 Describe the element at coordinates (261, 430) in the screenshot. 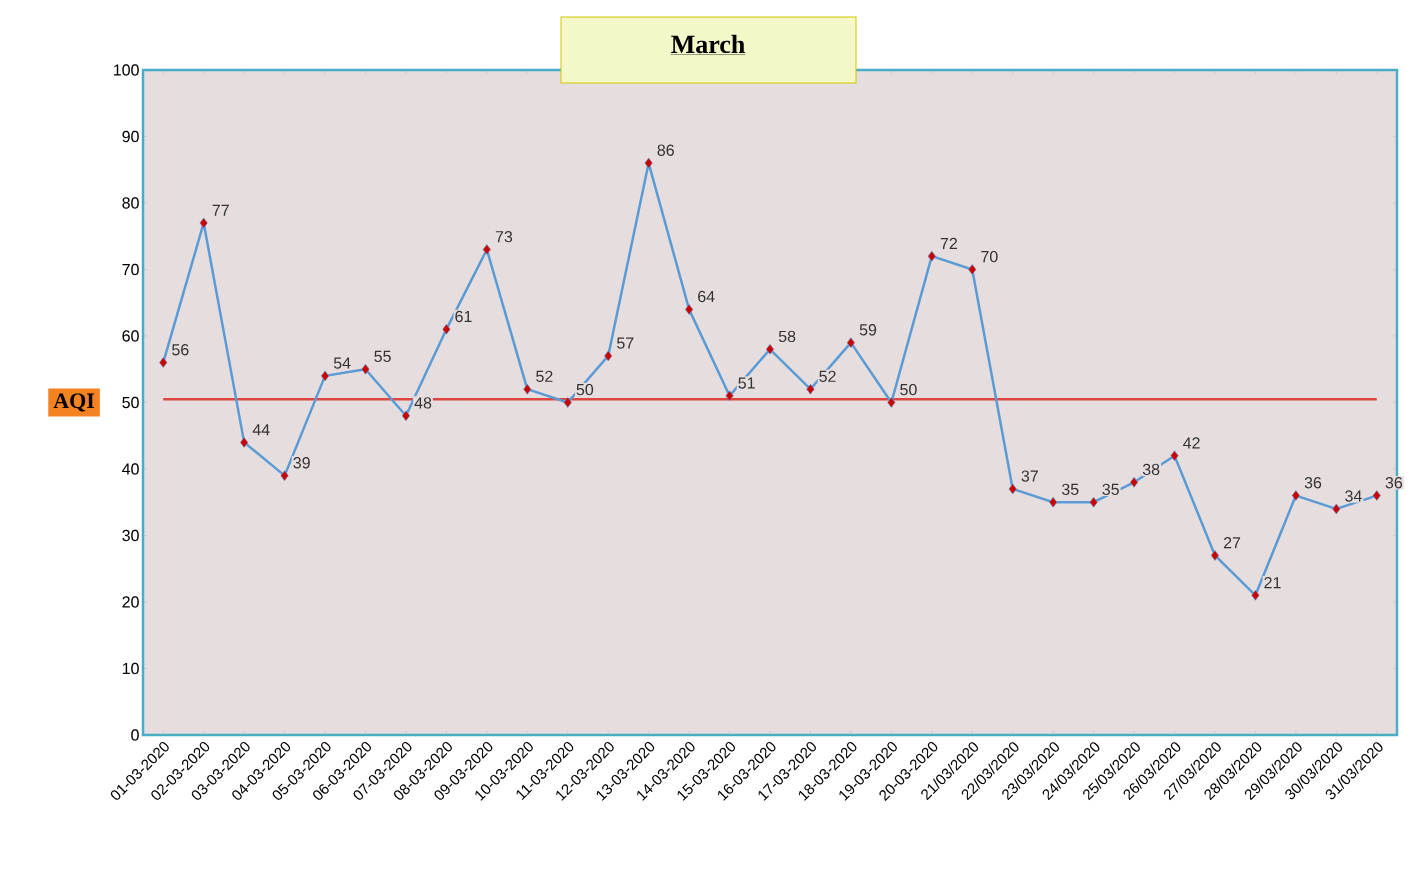

I see `data-label: 44` at that location.